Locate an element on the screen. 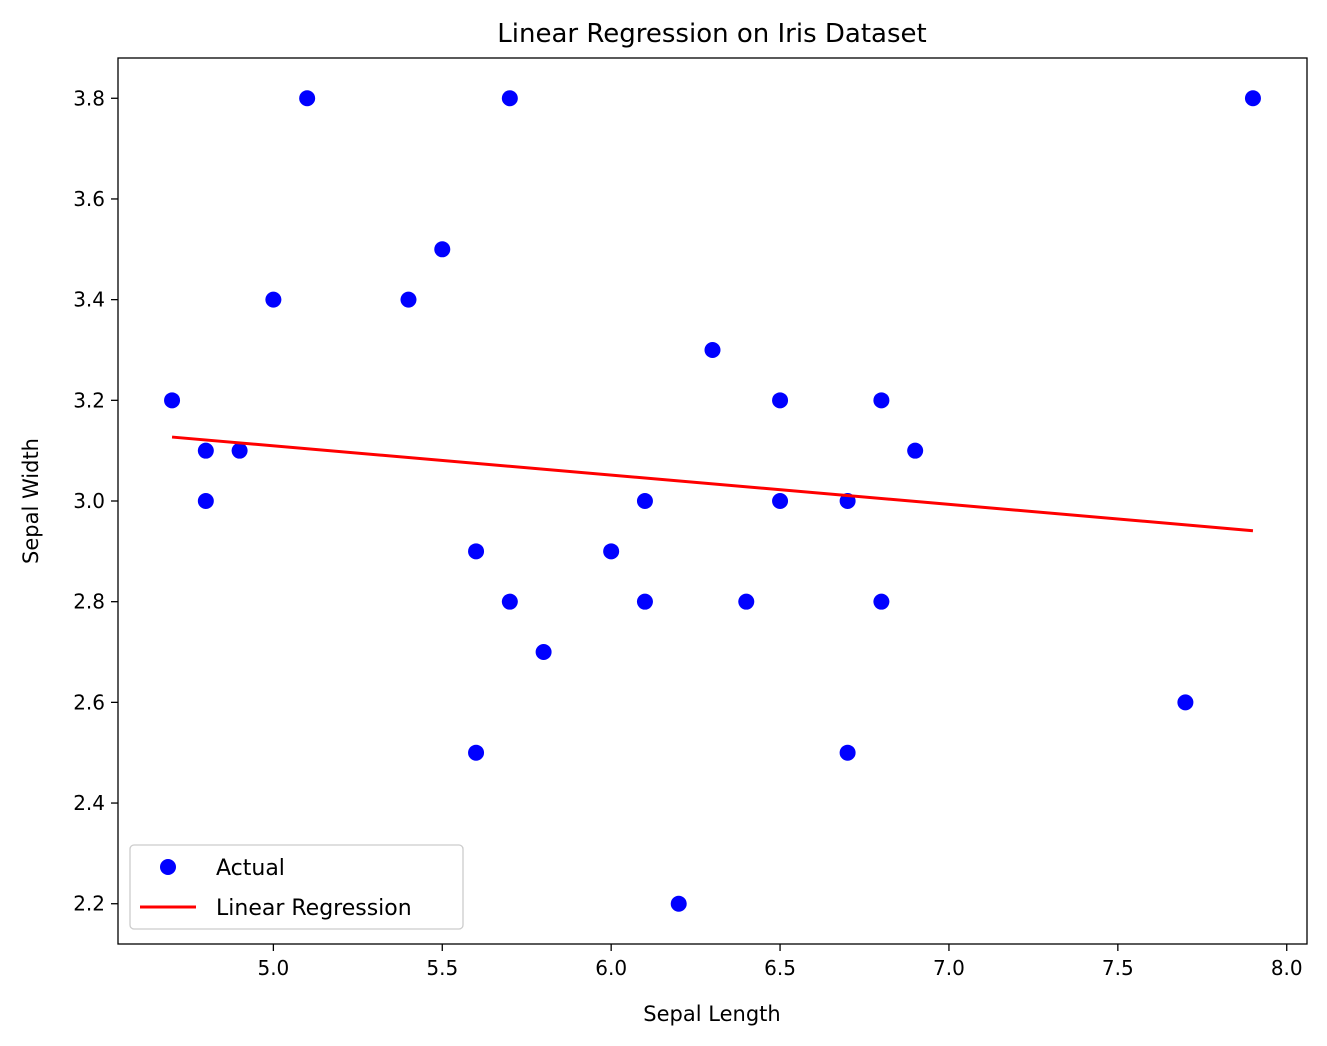 This screenshot has height=1046, width=1327. x-tick-label: 6.0 is located at coordinates (611, 968).